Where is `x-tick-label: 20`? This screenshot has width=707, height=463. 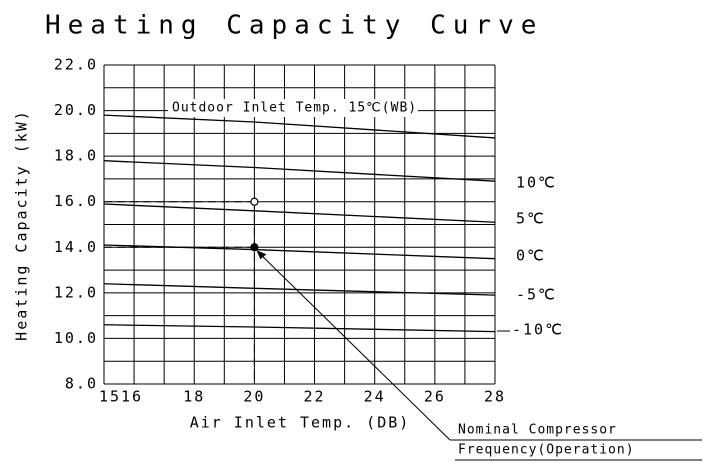 x-tick-label: 20 is located at coordinates (254, 397).